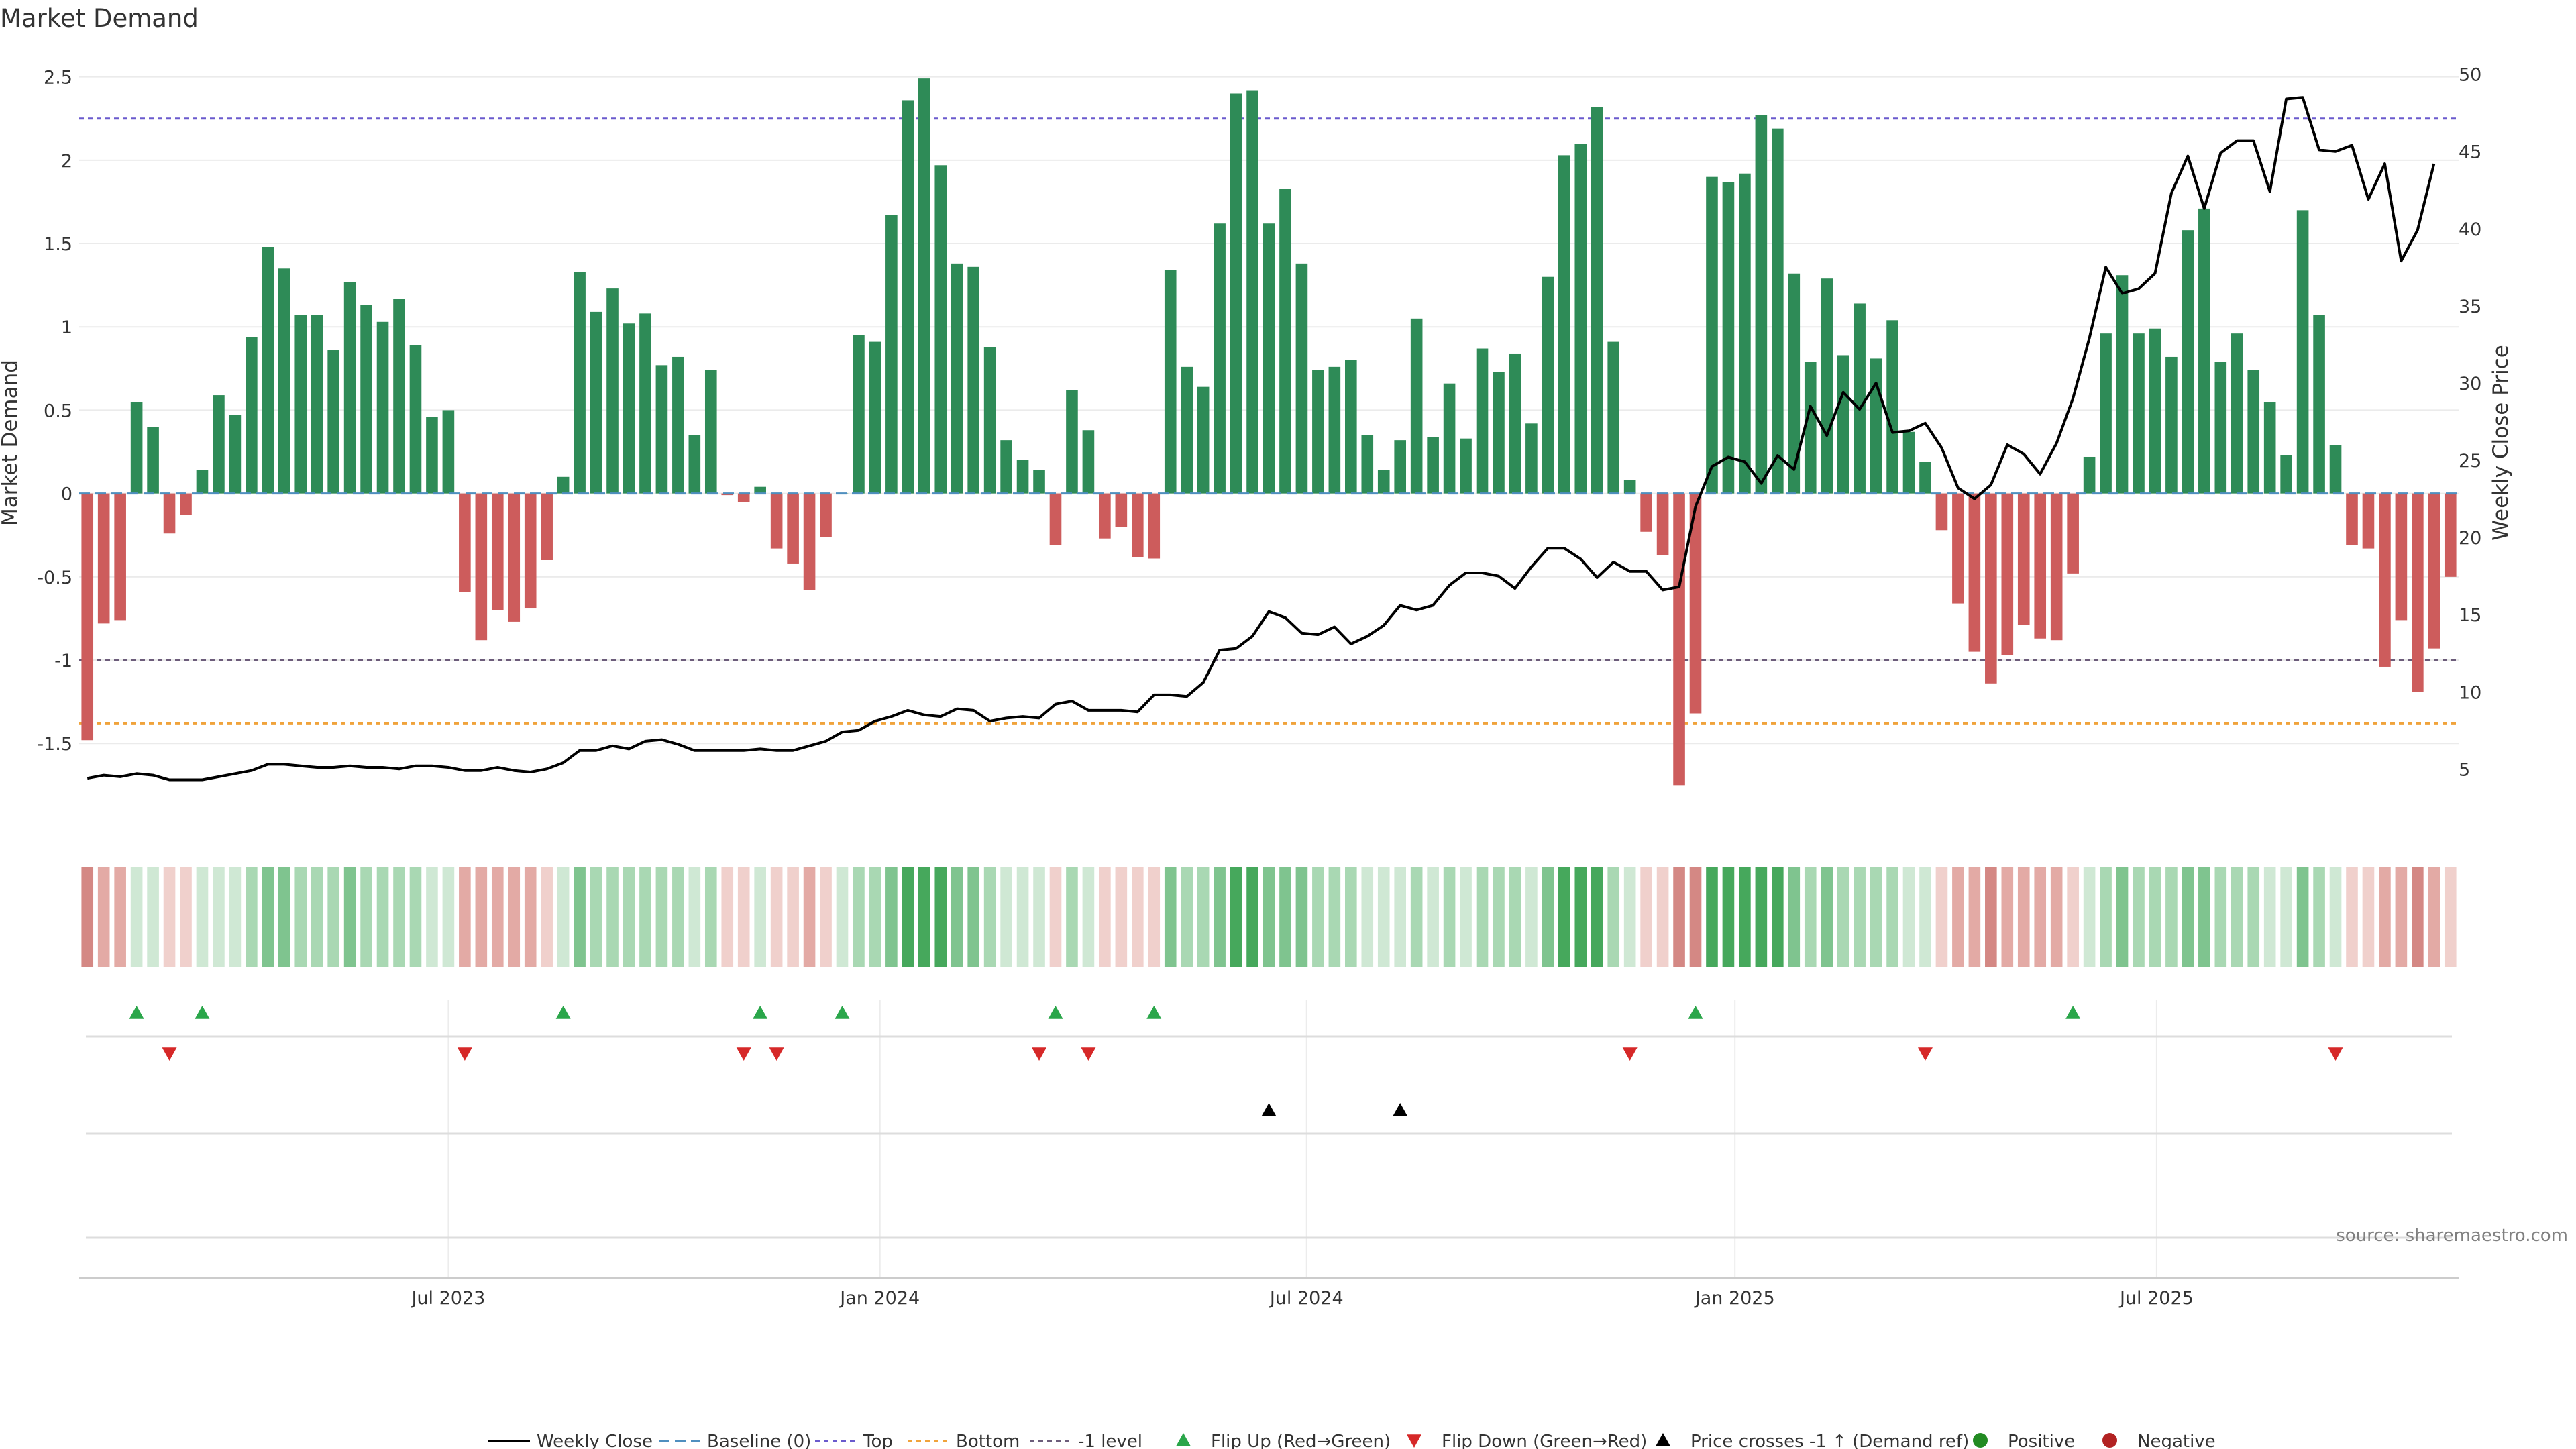 The width and height of the screenshot is (2576, 1449). I want to click on legend-label-baseline: Baseline (0), so click(759, 1440).